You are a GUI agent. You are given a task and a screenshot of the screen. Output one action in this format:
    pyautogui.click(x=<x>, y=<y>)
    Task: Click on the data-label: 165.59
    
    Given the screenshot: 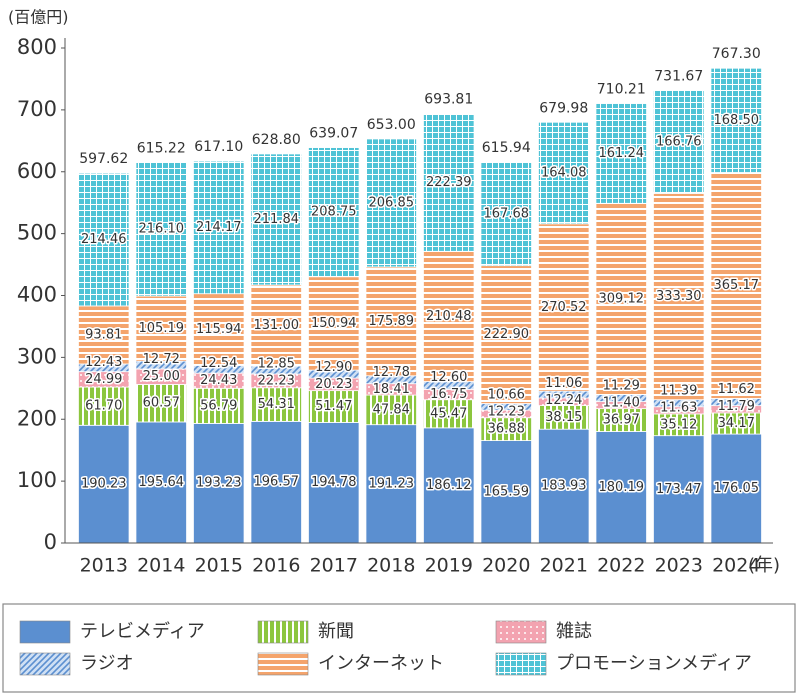 What is the action you would take?
    pyautogui.click(x=507, y=491)
    